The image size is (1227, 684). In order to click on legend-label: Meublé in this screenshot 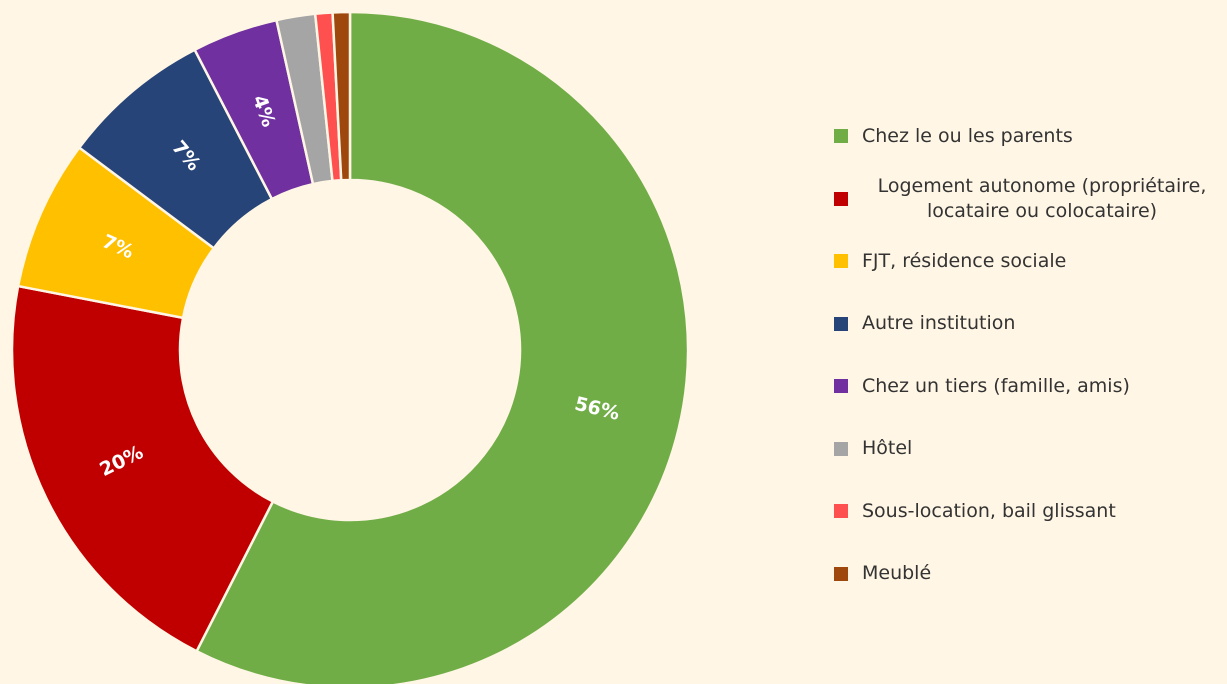, I will do `click(897, 573)`.